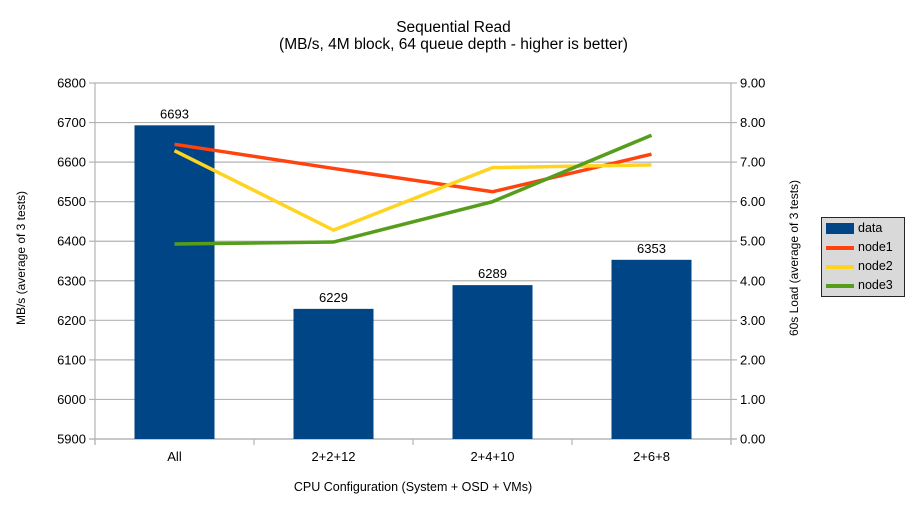 The height and width of the screenshot is (510, 907). I want to click on legend-box: data node1 node2 node3, so click(863, 257).